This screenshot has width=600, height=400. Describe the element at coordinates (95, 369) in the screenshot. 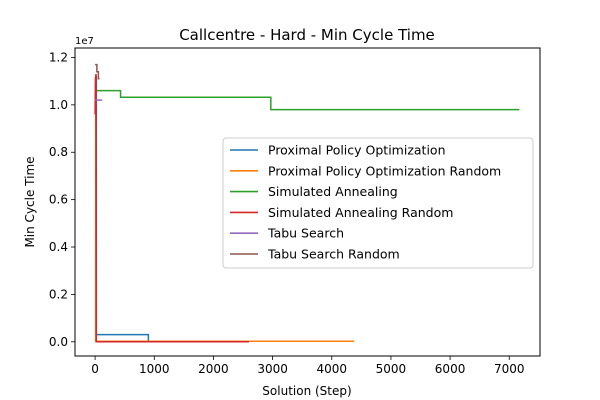

I see `x-tick-label: 0` at that location.